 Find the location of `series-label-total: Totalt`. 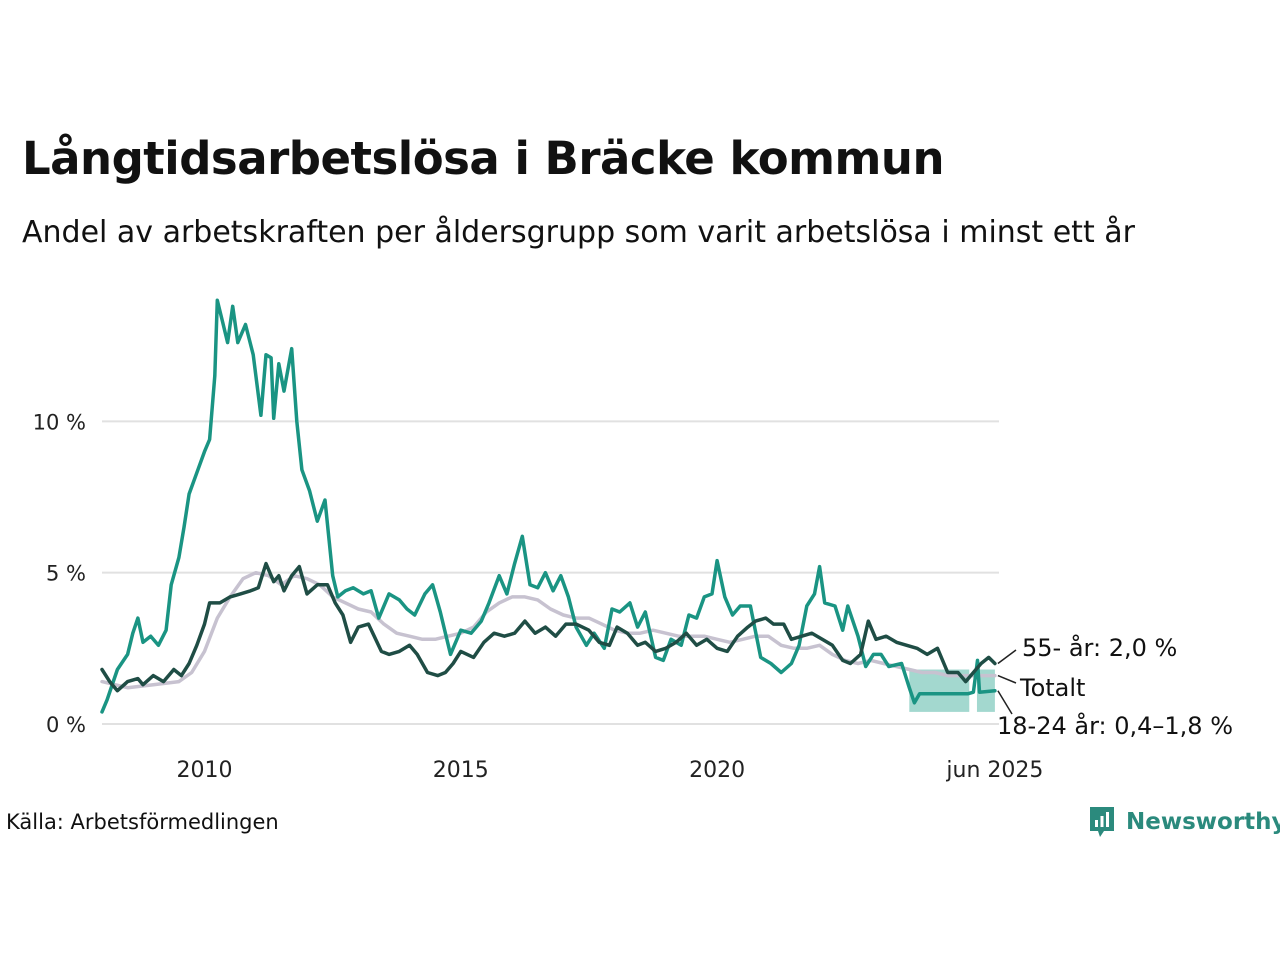

series-label-total: Totalt is located at coordinates (1052, 688).